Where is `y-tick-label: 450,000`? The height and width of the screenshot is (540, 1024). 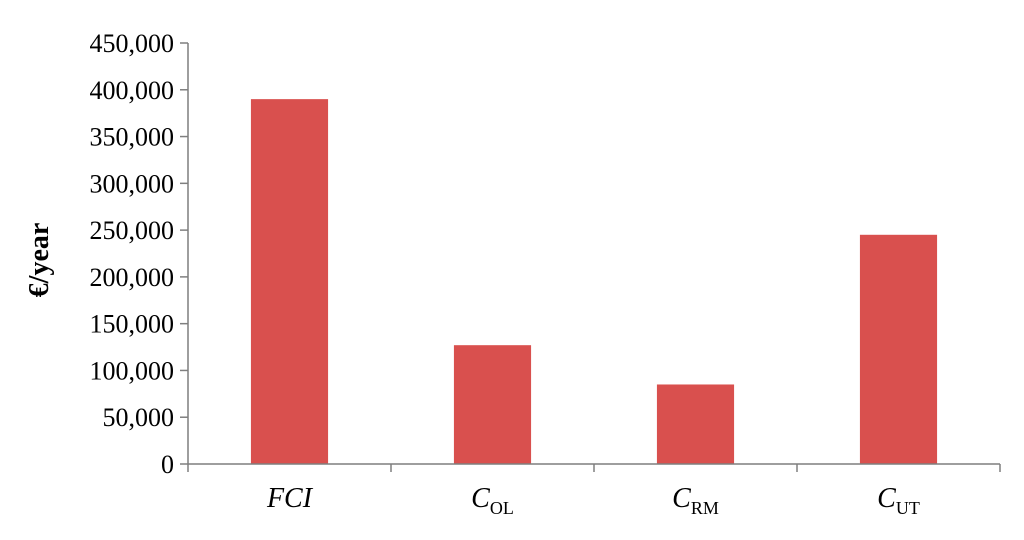 y-tick-label: 450,000 is located at coordinates (132, 43).